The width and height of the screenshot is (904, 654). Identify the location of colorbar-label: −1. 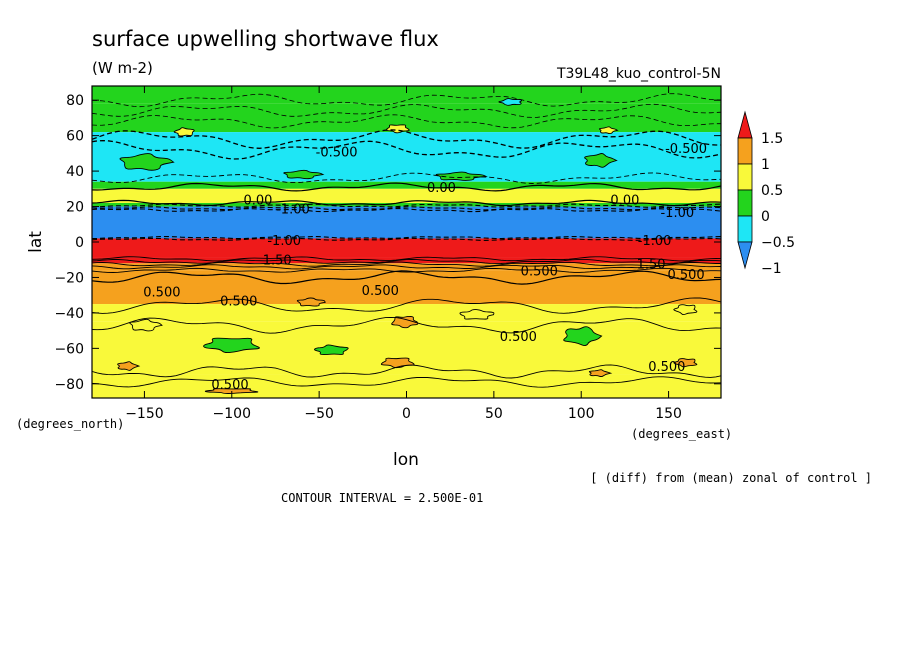
(771, 269).